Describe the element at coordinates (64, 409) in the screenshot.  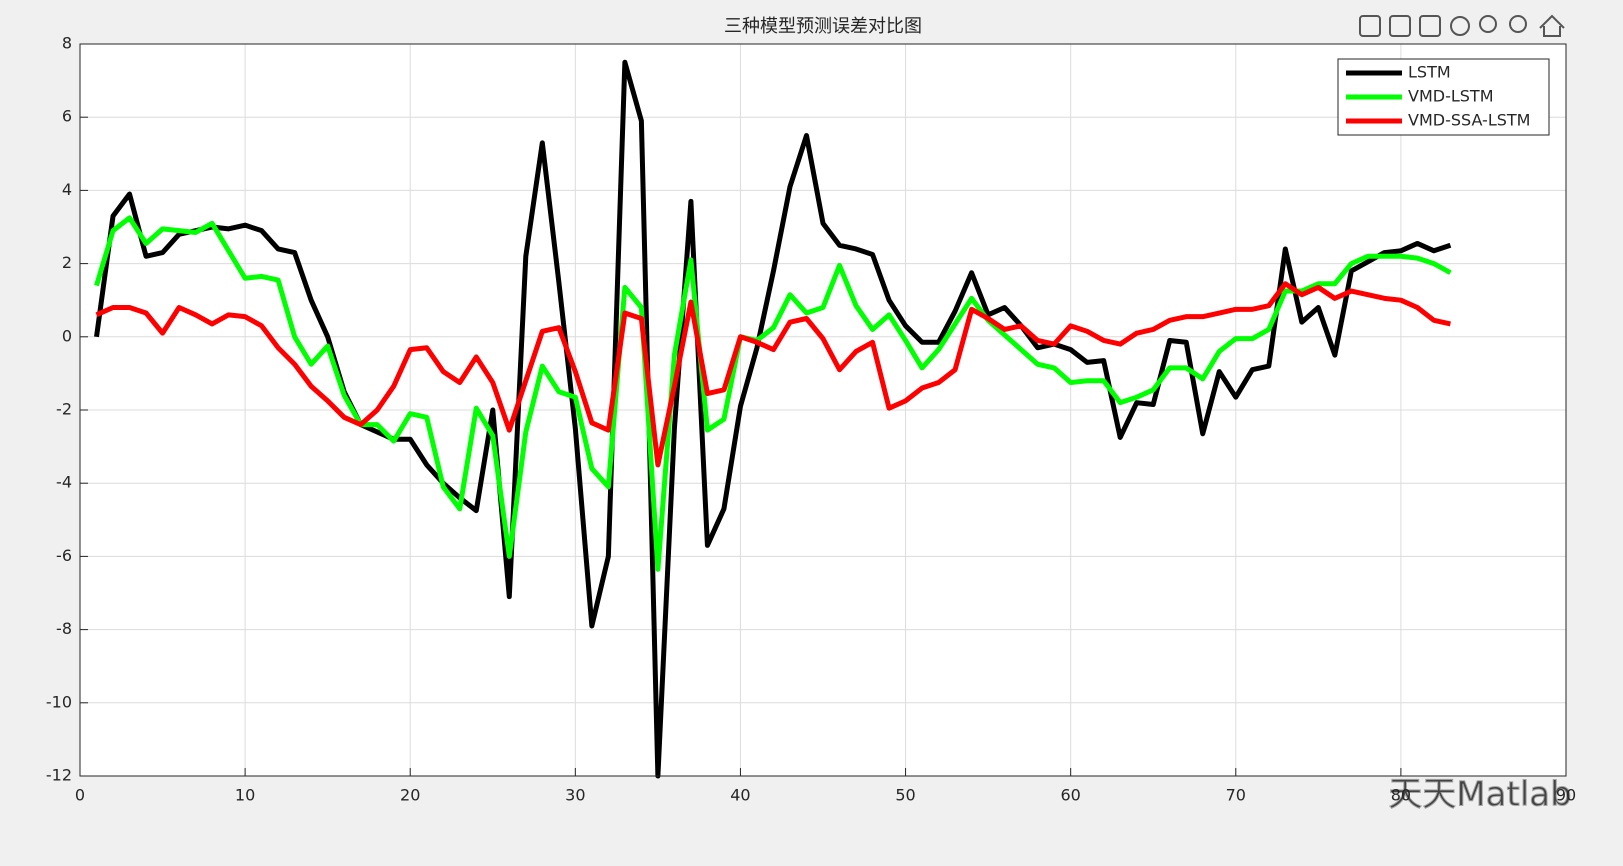
I see `y-tick-label: -2` at that location.